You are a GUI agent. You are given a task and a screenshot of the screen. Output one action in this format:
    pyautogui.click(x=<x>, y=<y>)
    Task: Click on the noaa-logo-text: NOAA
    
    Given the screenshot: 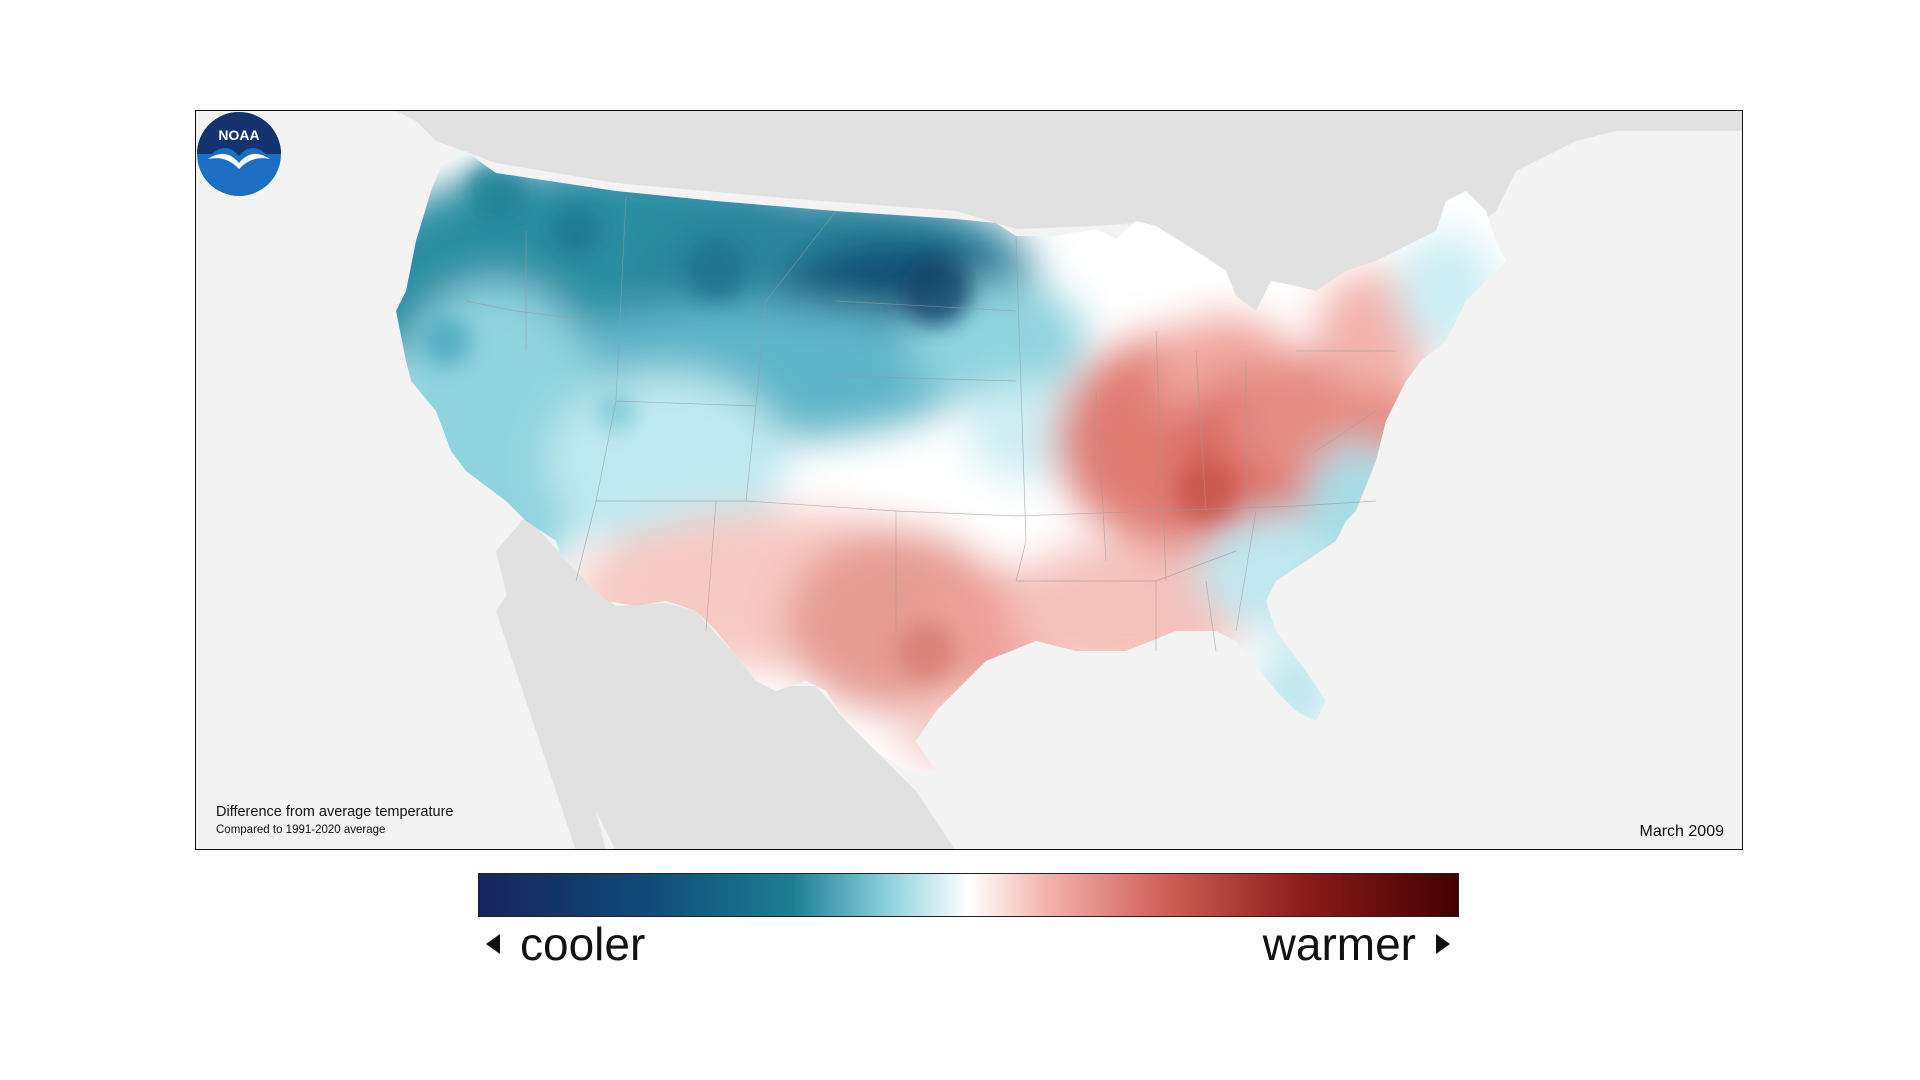 What is the action you would take?
    pyautogui.click(x=238, y=135)
    